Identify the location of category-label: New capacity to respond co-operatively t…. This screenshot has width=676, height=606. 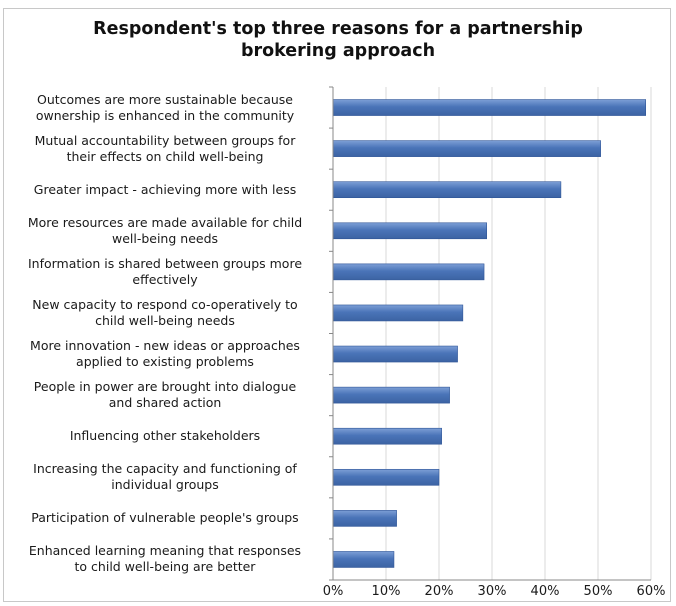
(165, 312).